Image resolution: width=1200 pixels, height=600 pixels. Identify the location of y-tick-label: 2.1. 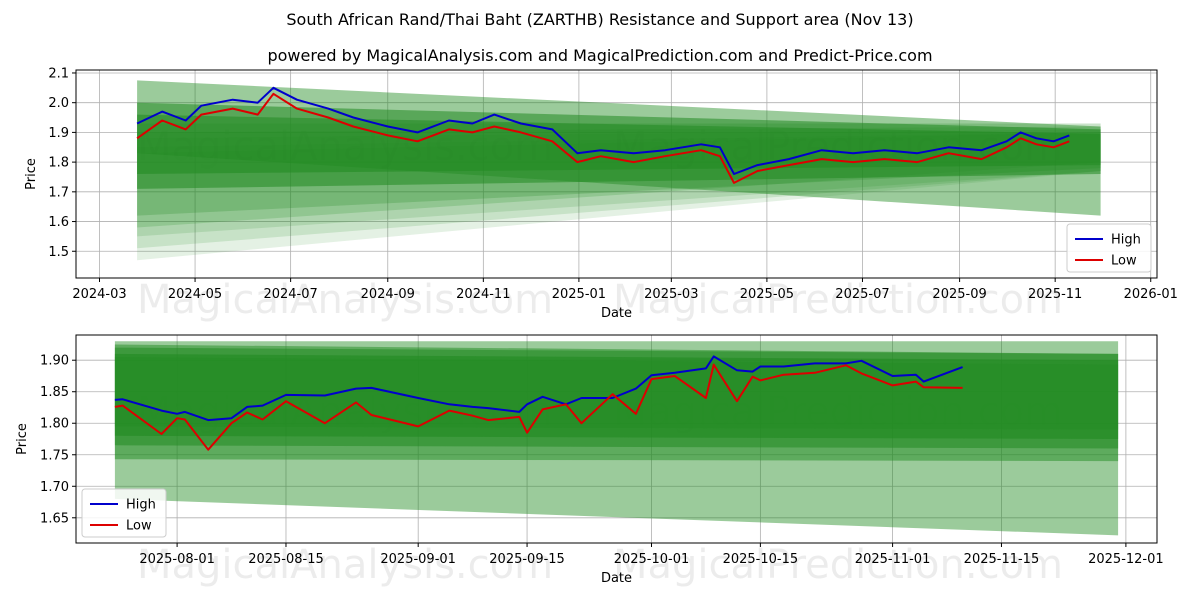
(58, 73).